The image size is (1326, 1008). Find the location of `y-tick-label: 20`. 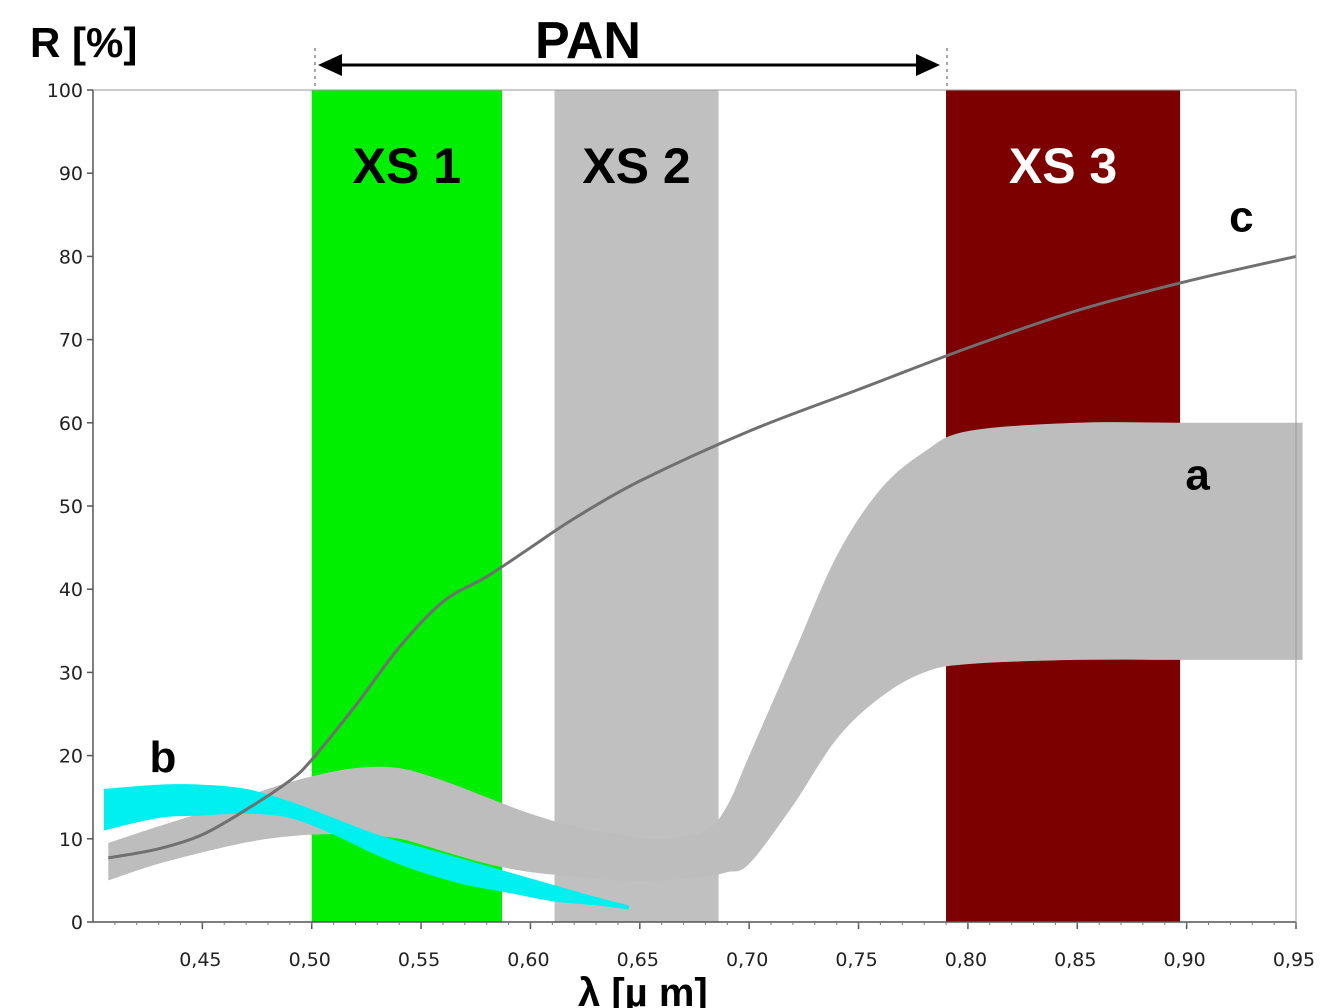

y-tick-label: 20 is located at coordinates (71, 757).